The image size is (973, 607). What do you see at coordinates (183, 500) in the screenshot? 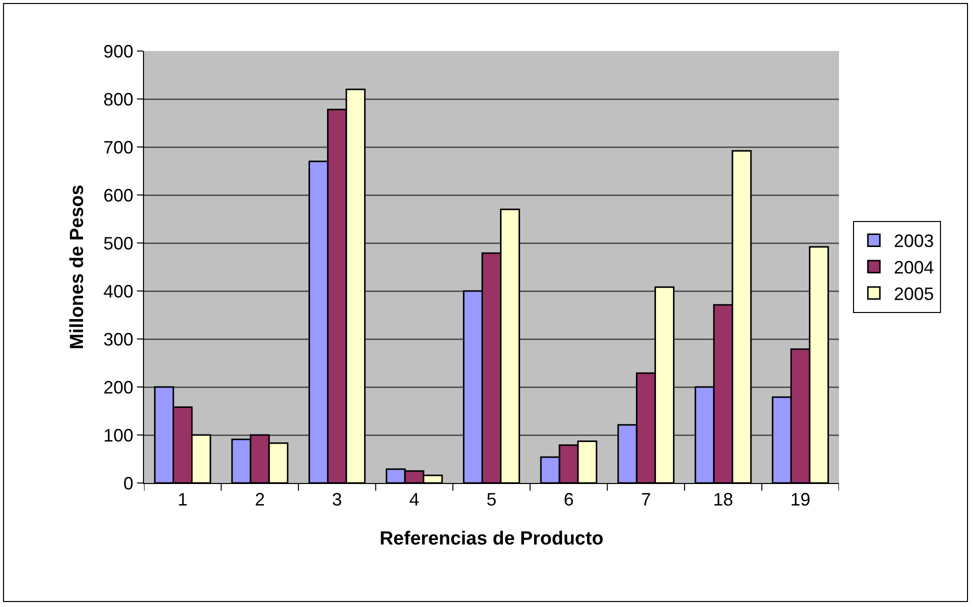
I see `x-tick-label: 1` at bounding box center [183, 500].